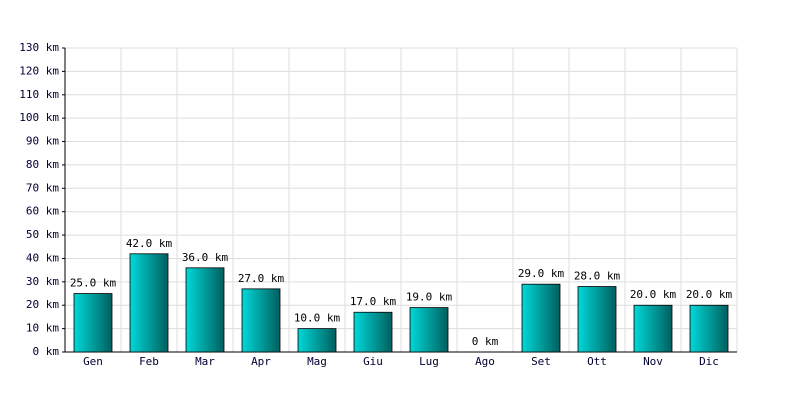 Image resolution: width=800 pixels, height=400 pixels. Describe the element at coordinates (261, 361) in the screenshot. I see `x-tick-label: Apr` at that location.